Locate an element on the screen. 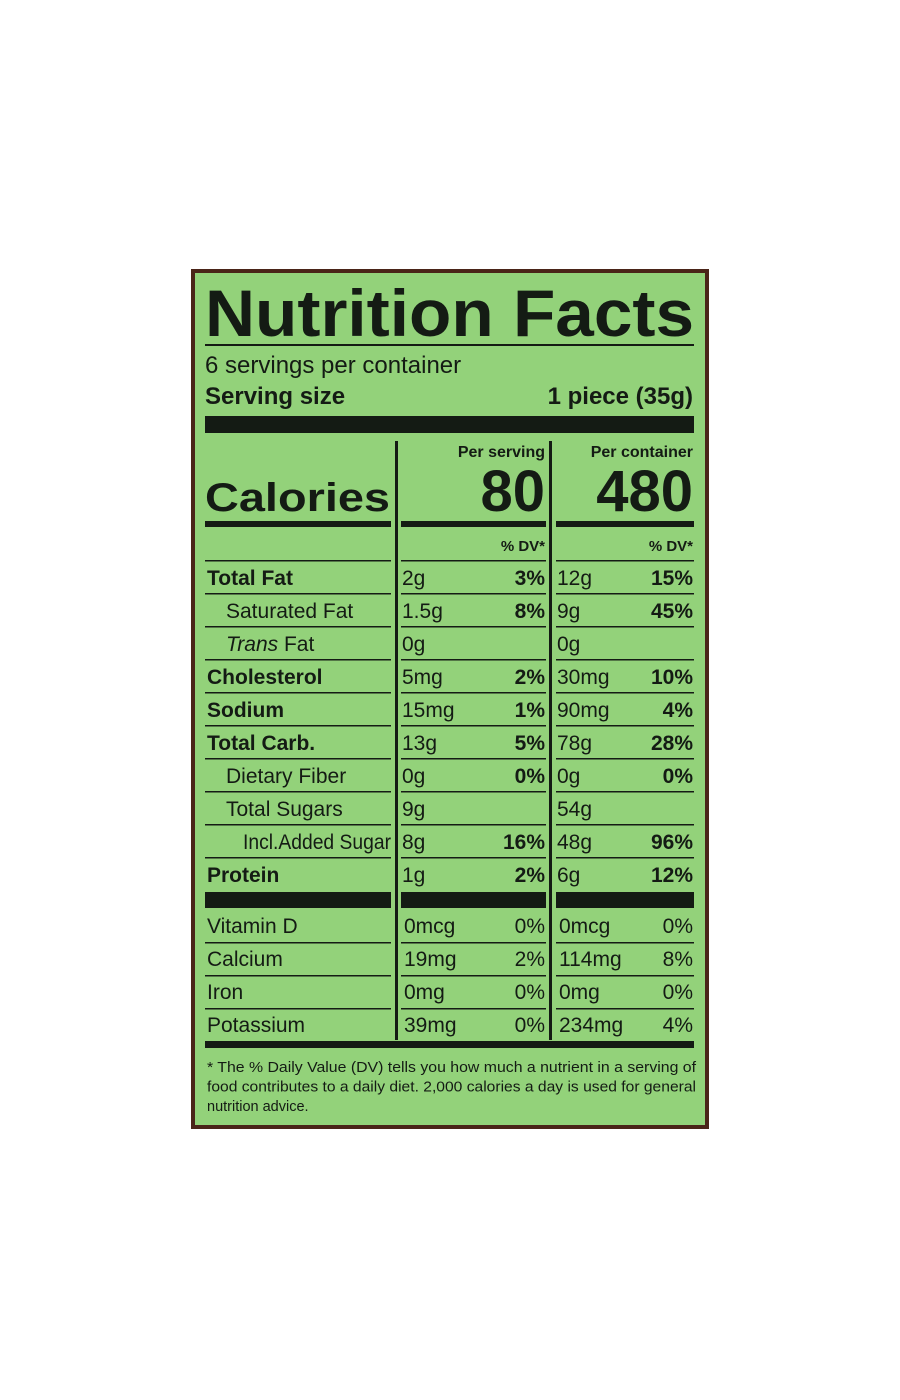 This screenshot has height=1400, width=900. name-part: Total Fat is located at coordinates (250, 578).